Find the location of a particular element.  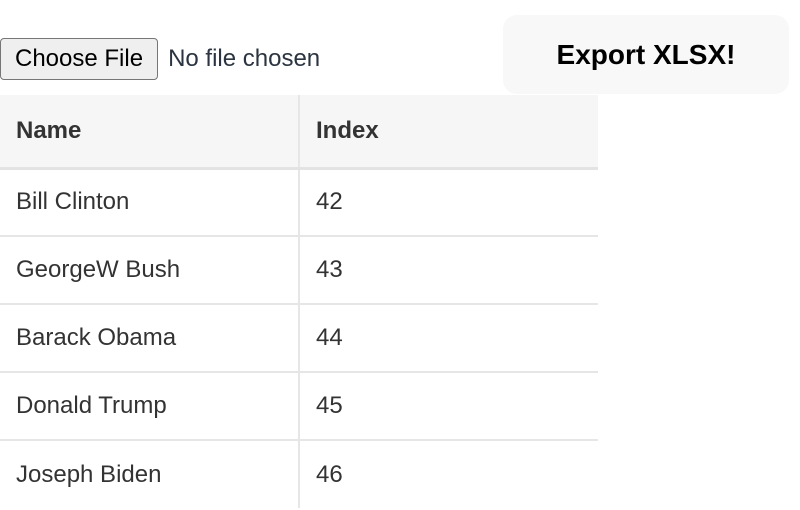

cell-index: 45 is located at coordinates (448, 406).